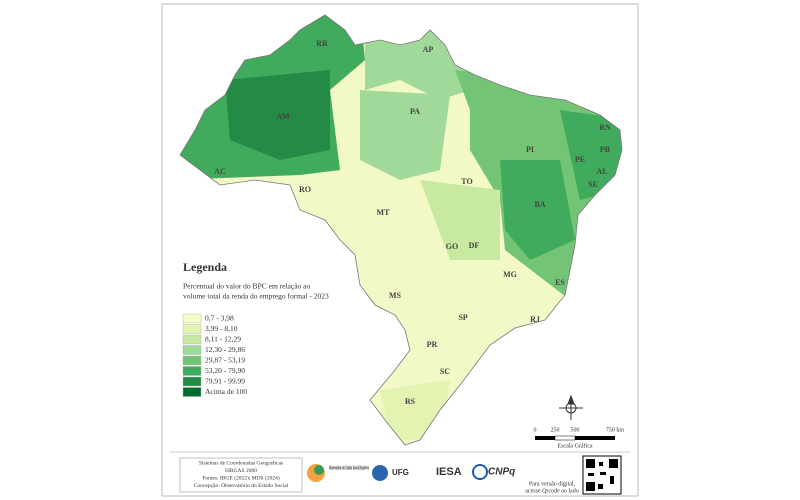  What do you see at coordinates (539, 204) in the screenshot?
I see `state-label: BA` at bounding box center [539, 204].